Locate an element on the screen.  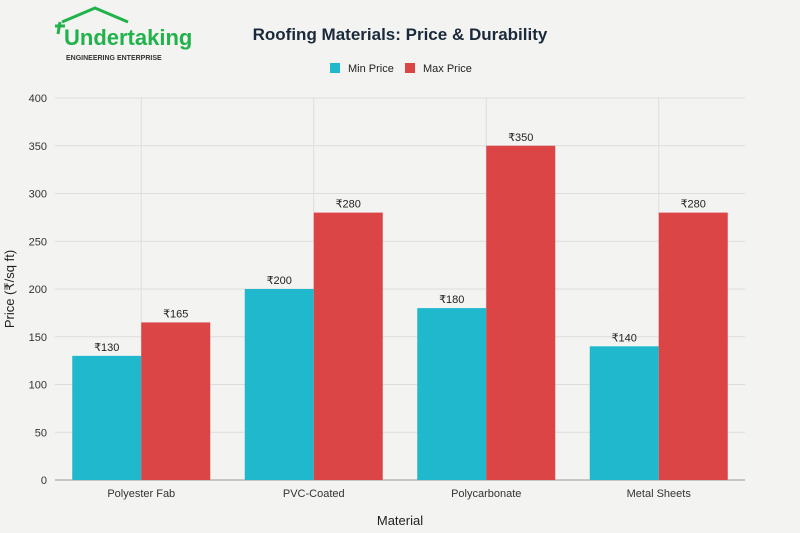
logo: Undertaking ENGINEERING ENTERPRISE is located at coordinates (123, 34).